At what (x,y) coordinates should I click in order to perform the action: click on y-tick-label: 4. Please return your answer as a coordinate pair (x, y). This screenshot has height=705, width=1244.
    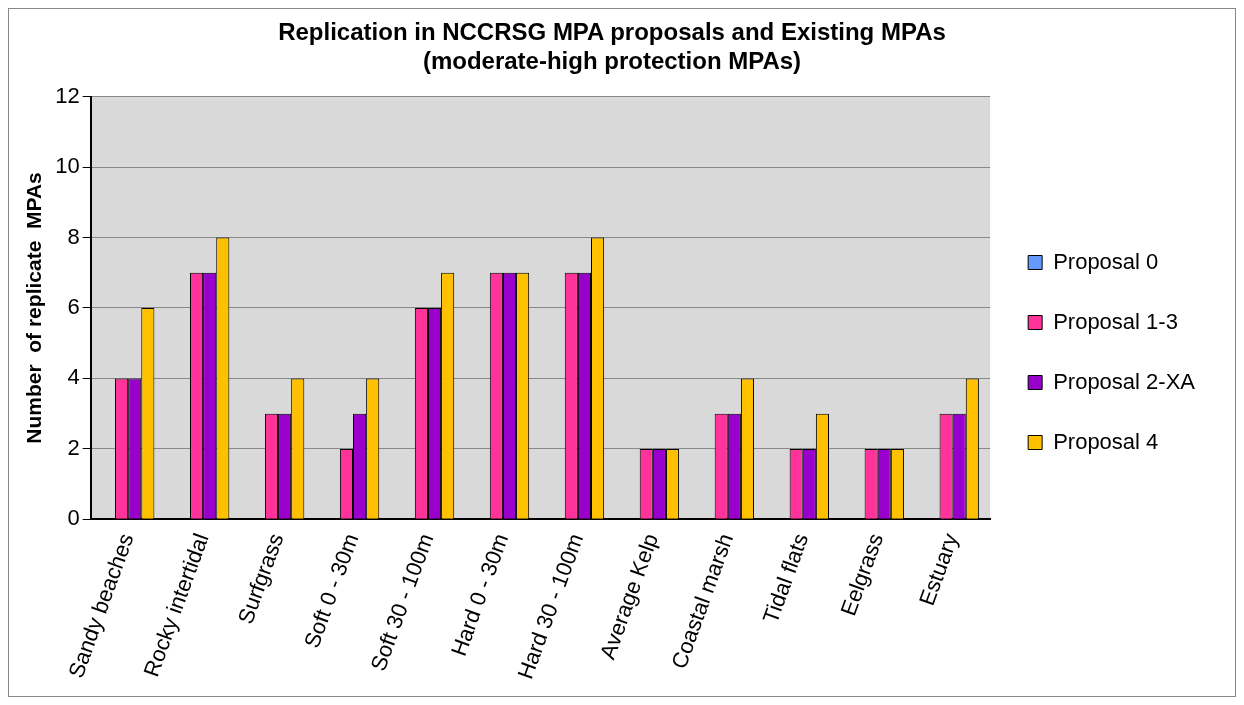
    Looking at the image, I should click on (73, 377).